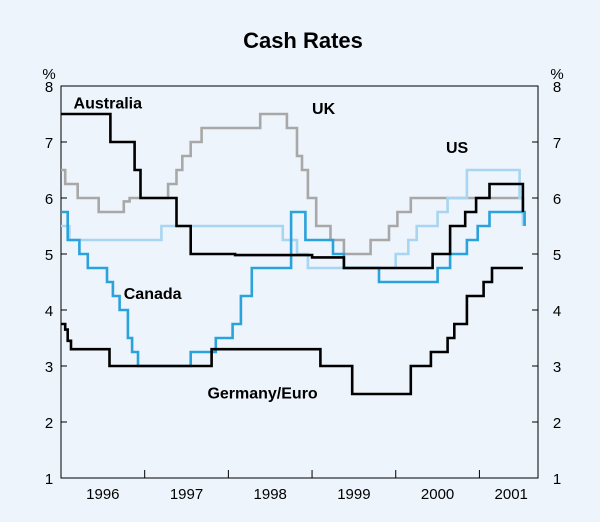  Describe the element at coordinates (153, 294) in the screenshot. I see `series-label-canada: Canada` at that location.